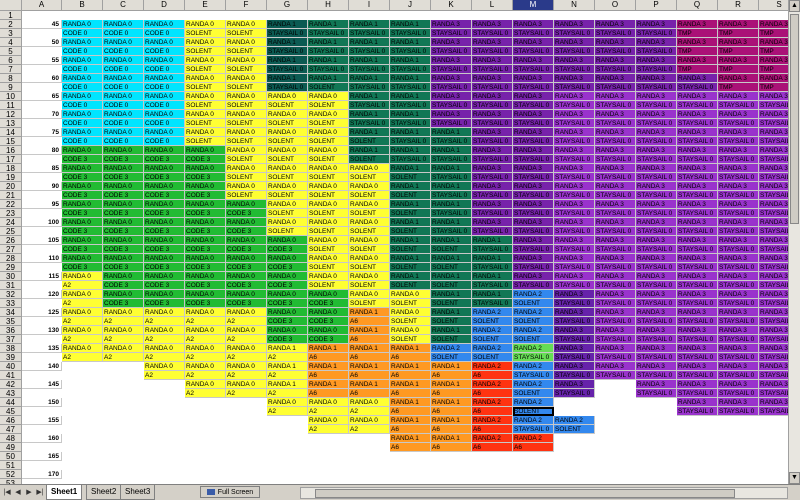 Image resolution: width=800 pixels, height=500 pixels. What do you see at coordinates (328, 5) in the screenshot?
I see `column-header-h: H` at bounding box center [328, 5].